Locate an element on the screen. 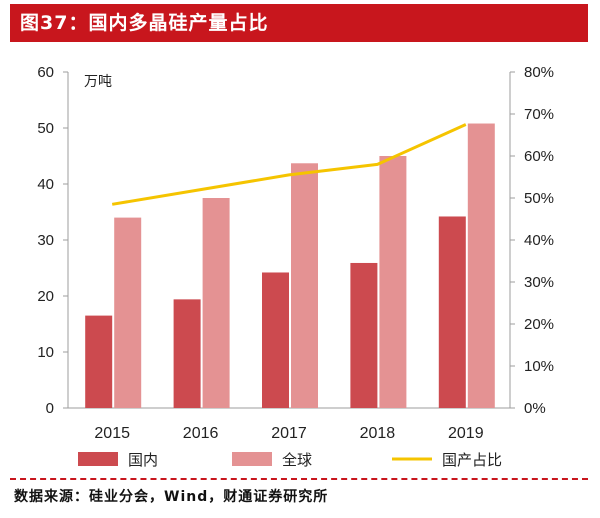  legend-swatch-domestic is located at coordinates (98, 459).